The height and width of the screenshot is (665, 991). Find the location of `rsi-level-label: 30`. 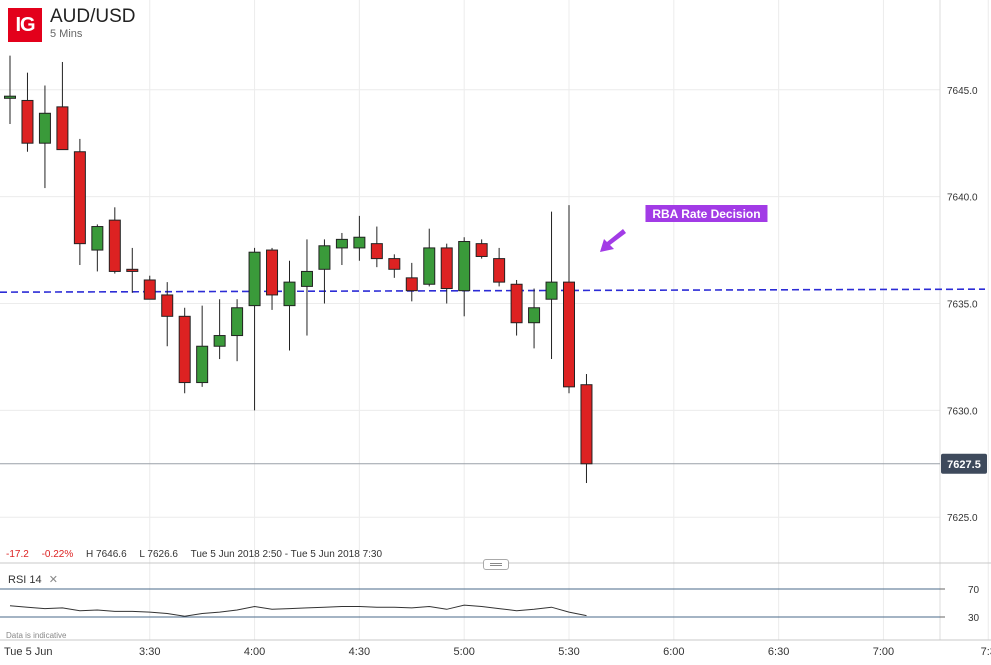

rsi-level-label: 30 is located at coordinates (974, 618).